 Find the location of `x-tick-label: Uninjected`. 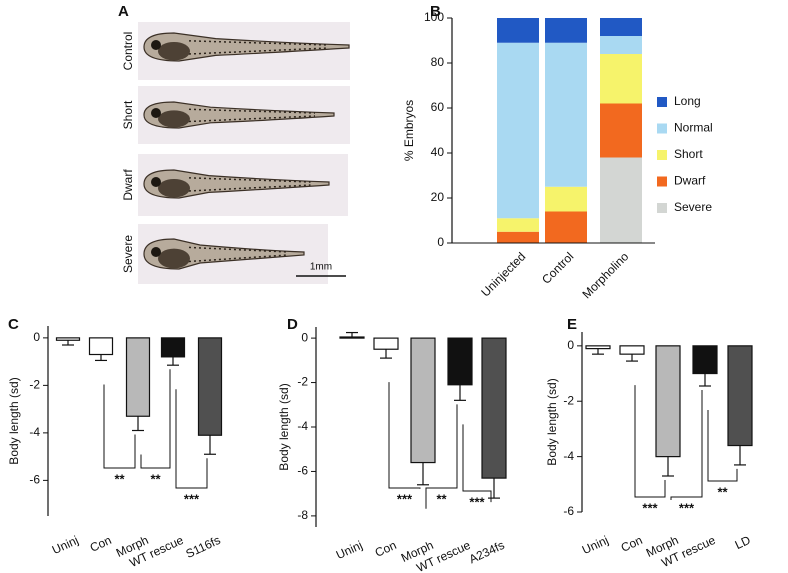

x-tick-label: Uninjected is located at coordinates (503, 274).